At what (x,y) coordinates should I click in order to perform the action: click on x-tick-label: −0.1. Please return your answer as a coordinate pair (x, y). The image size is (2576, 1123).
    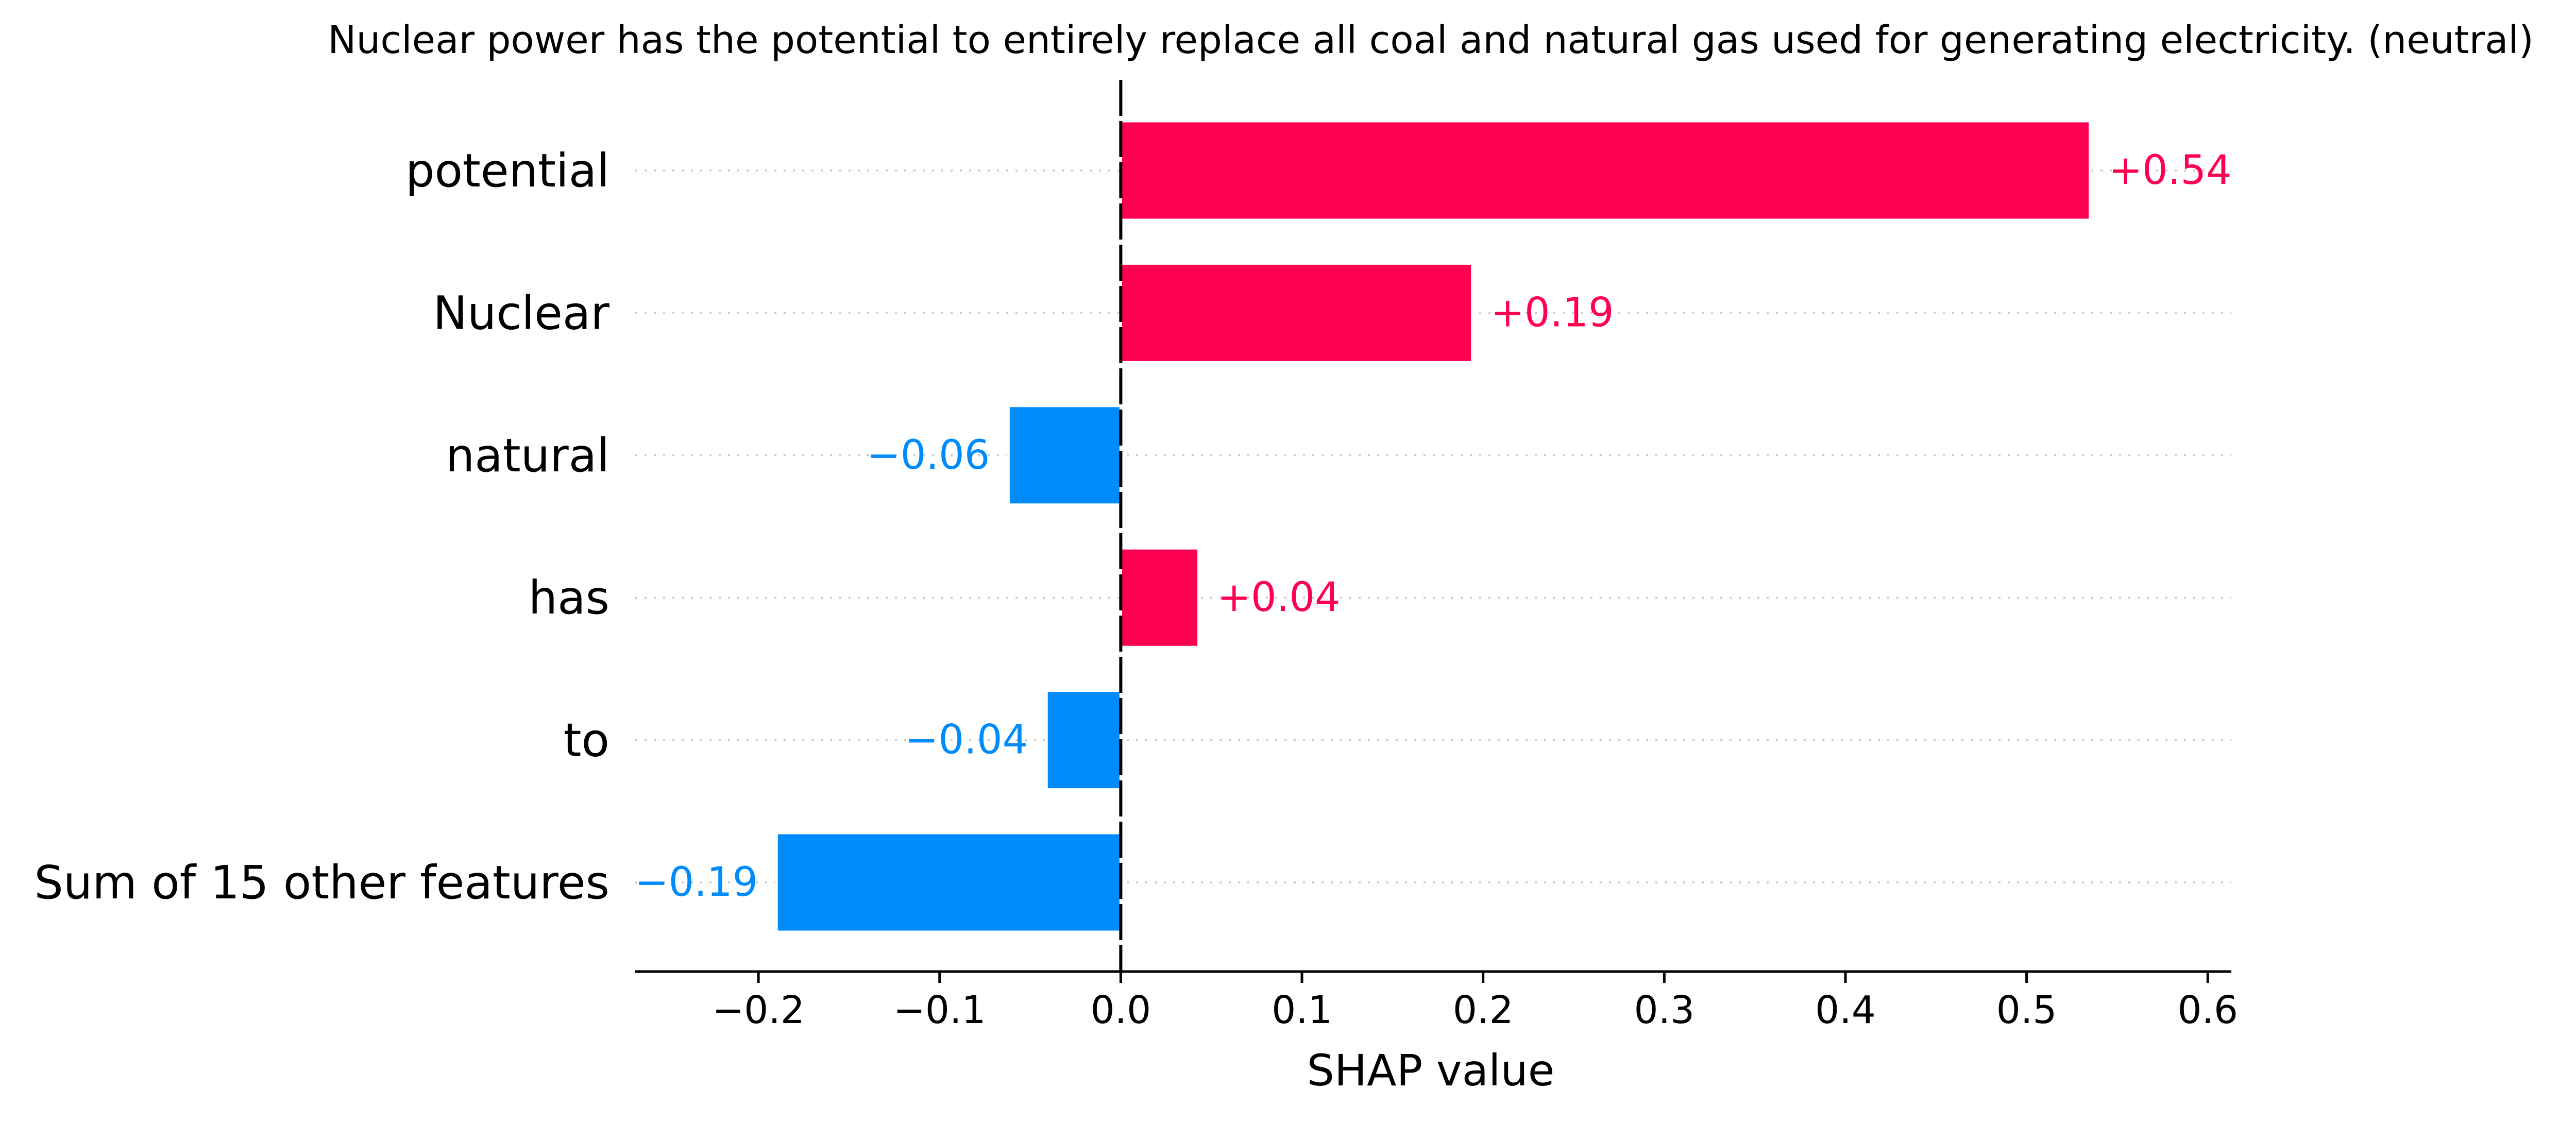
    Looking at the image, I should click on (939, 1010).